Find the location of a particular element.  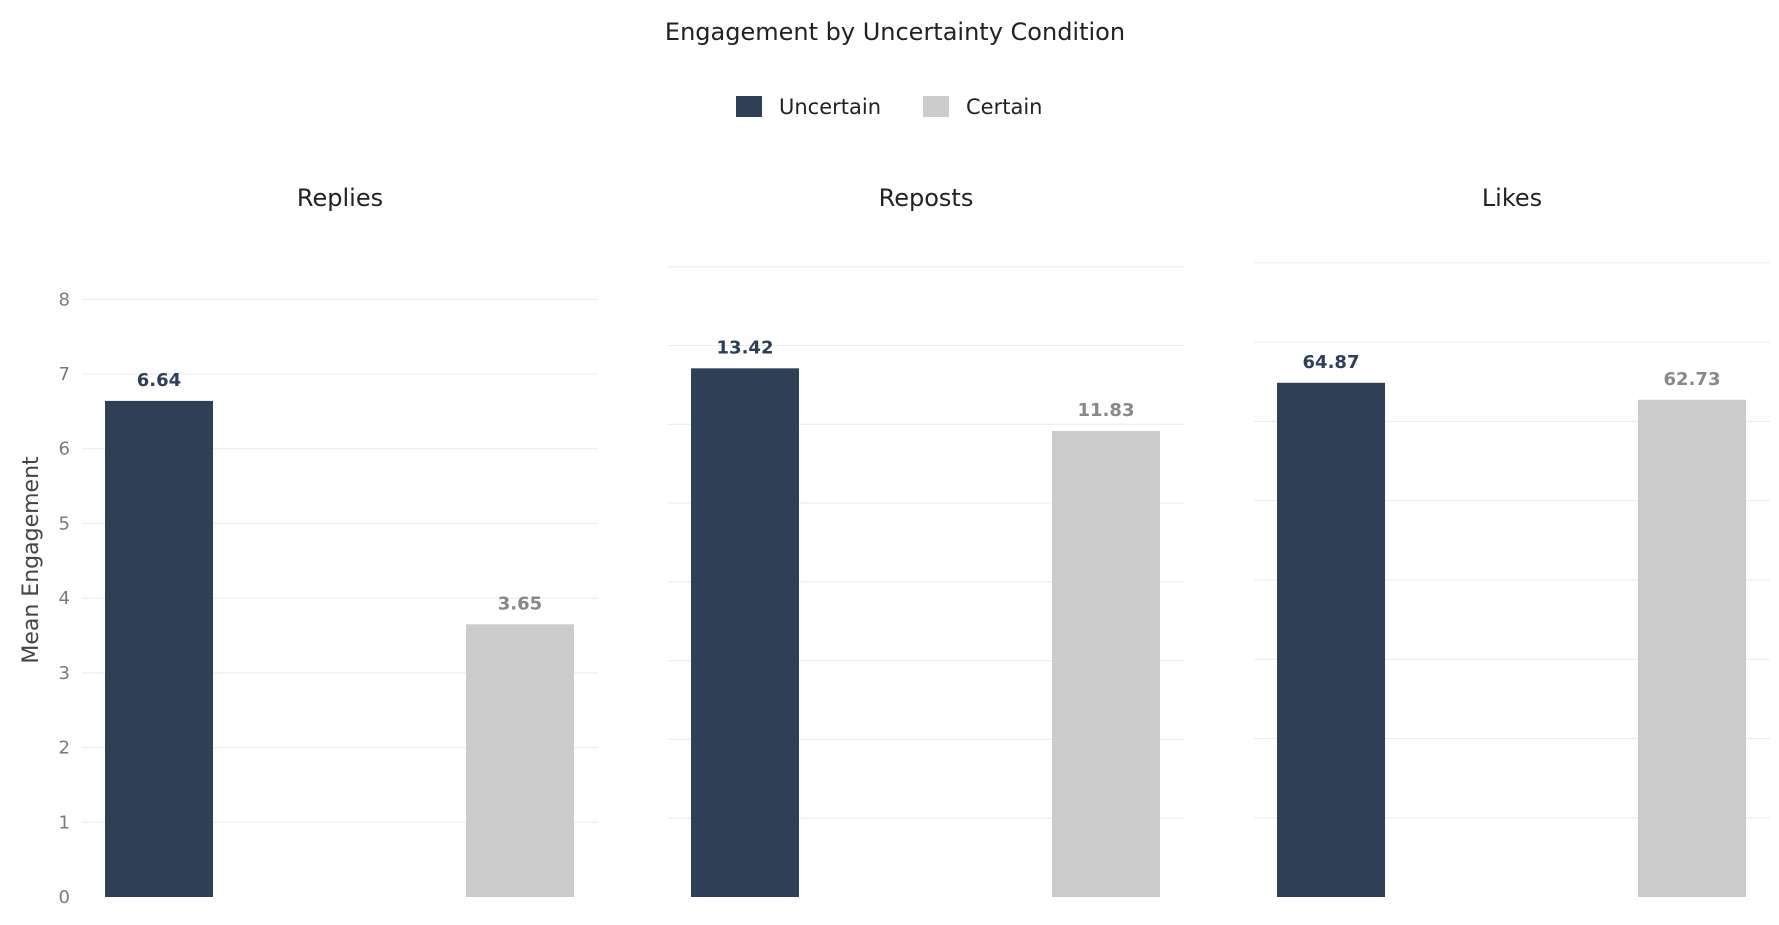

panel-title-likes: Likes is located at coordinates (1512, 198).